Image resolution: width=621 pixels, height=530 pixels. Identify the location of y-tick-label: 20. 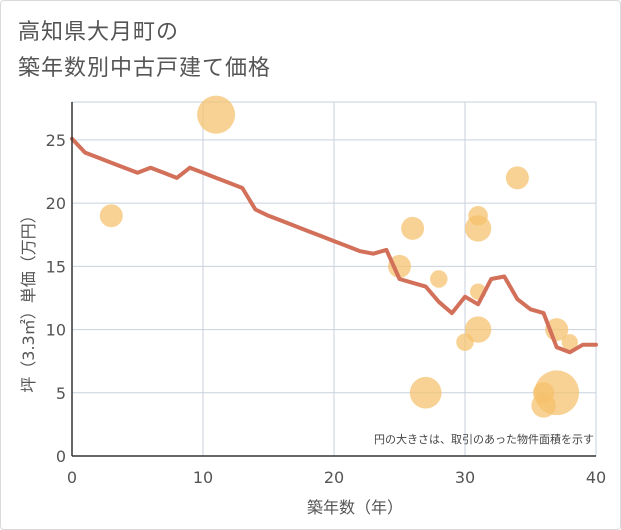
(56, 203).